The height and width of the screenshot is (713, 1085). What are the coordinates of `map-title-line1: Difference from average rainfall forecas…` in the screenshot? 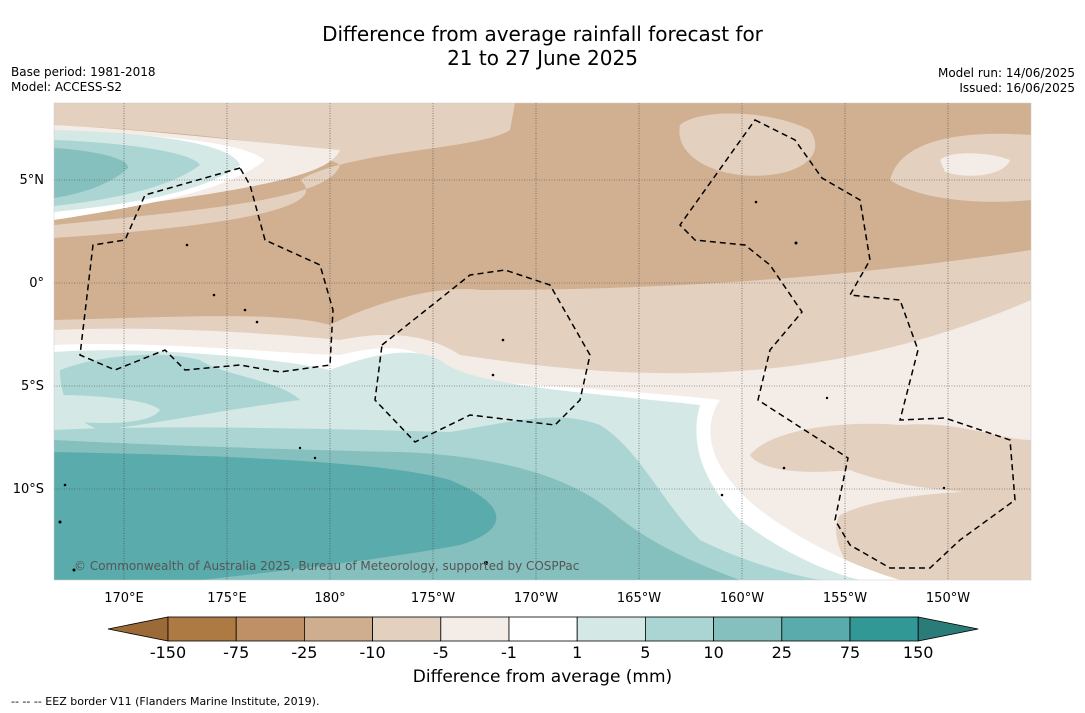 It's located at (542, 34).